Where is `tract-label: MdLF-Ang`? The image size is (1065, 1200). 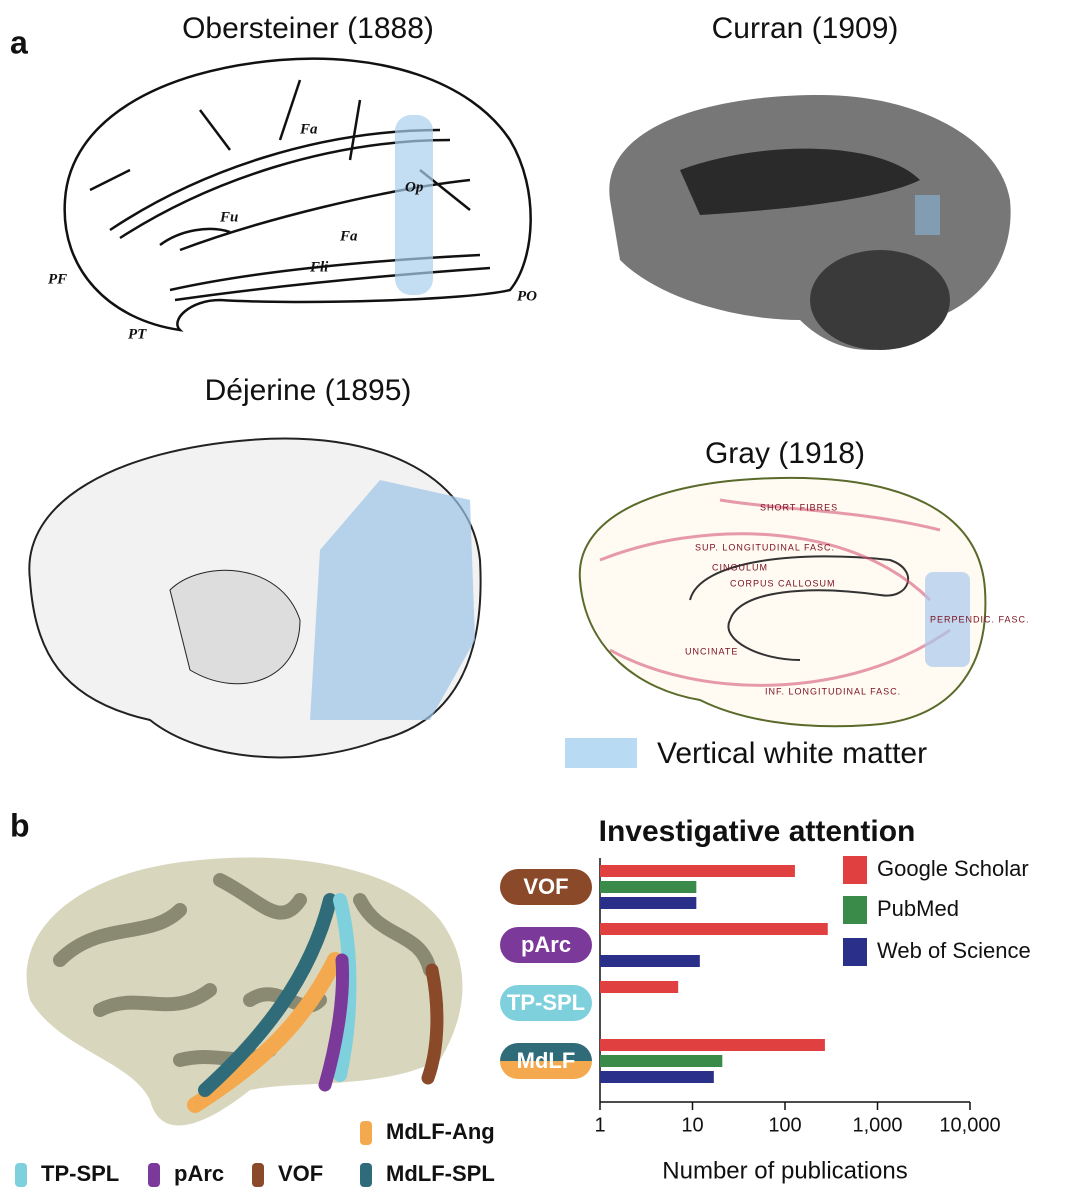 tract-label: MdLF-Ang is located at coordinates (440, 1131).